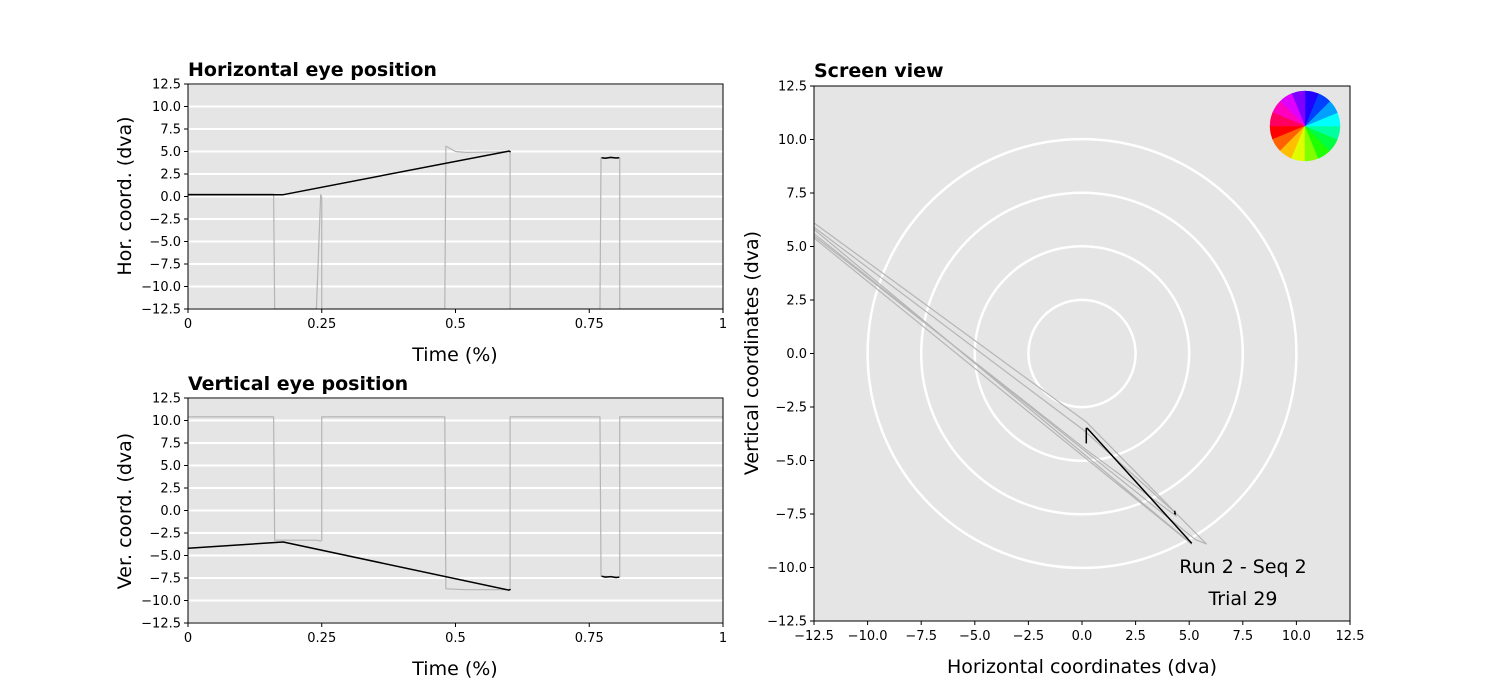 This screenshot has height=700, width=1500. I want to click on x-tick-label: 0.0, so click(1082, 636).